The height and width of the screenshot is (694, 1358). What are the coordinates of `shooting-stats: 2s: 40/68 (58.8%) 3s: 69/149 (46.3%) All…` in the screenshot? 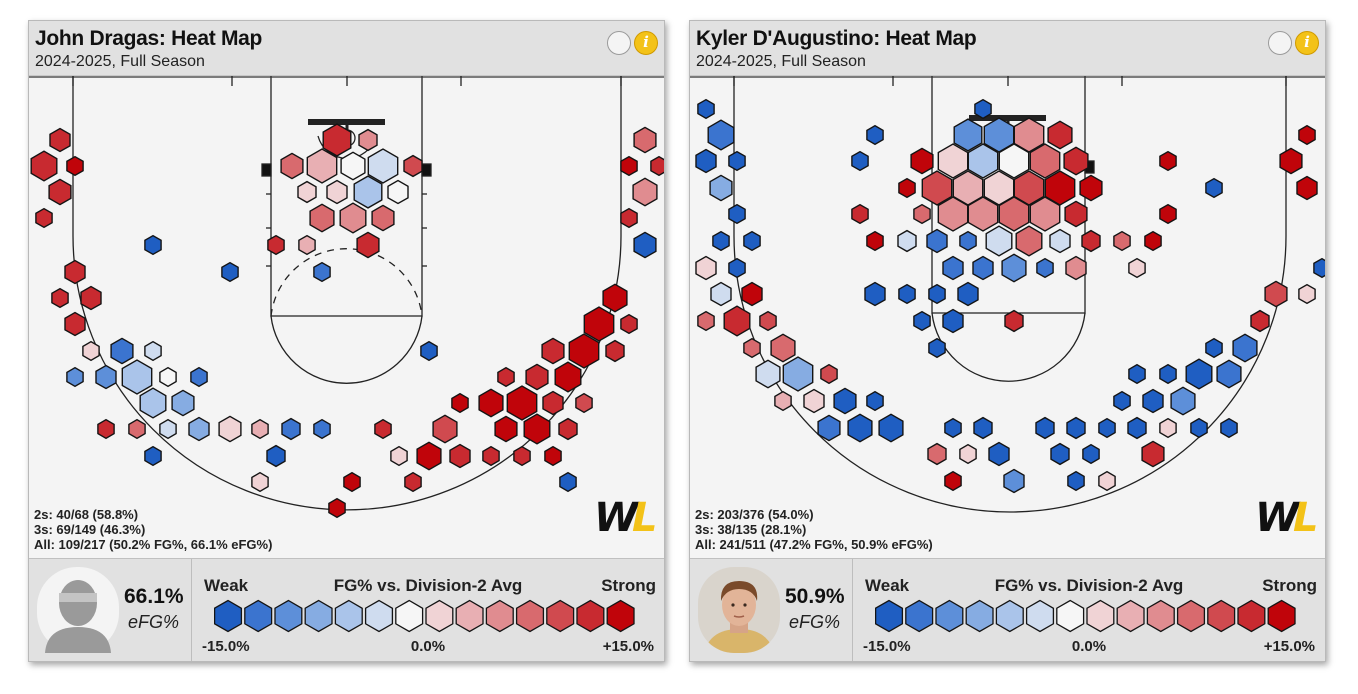 It's located at (153, 529).